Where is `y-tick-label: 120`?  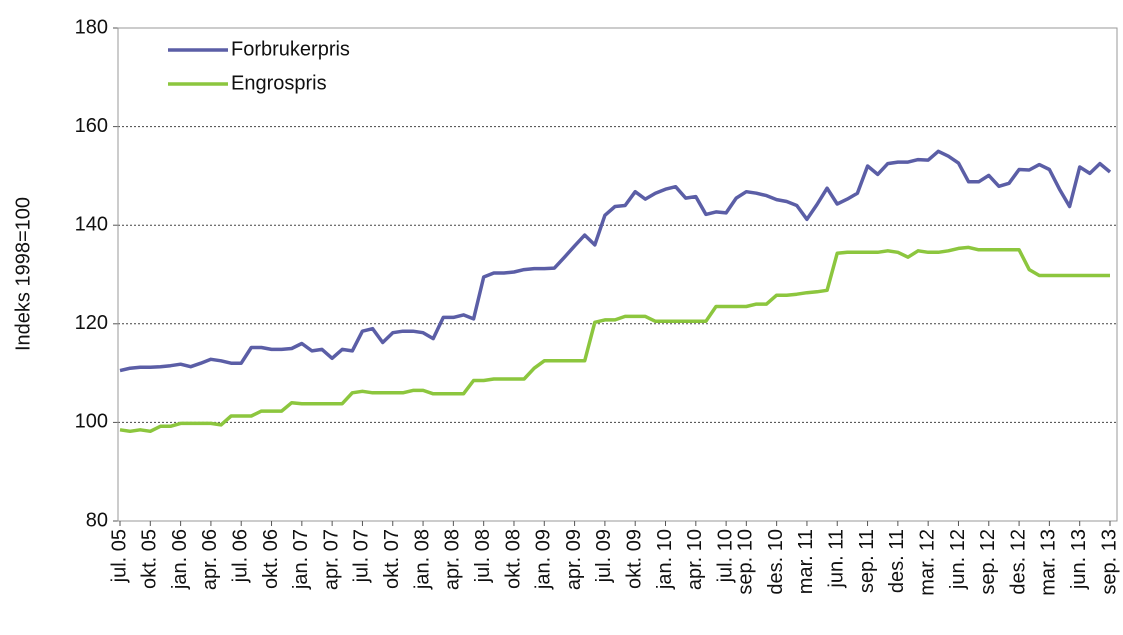 y-tick-label: 120 is located at coordinates (91, 323).